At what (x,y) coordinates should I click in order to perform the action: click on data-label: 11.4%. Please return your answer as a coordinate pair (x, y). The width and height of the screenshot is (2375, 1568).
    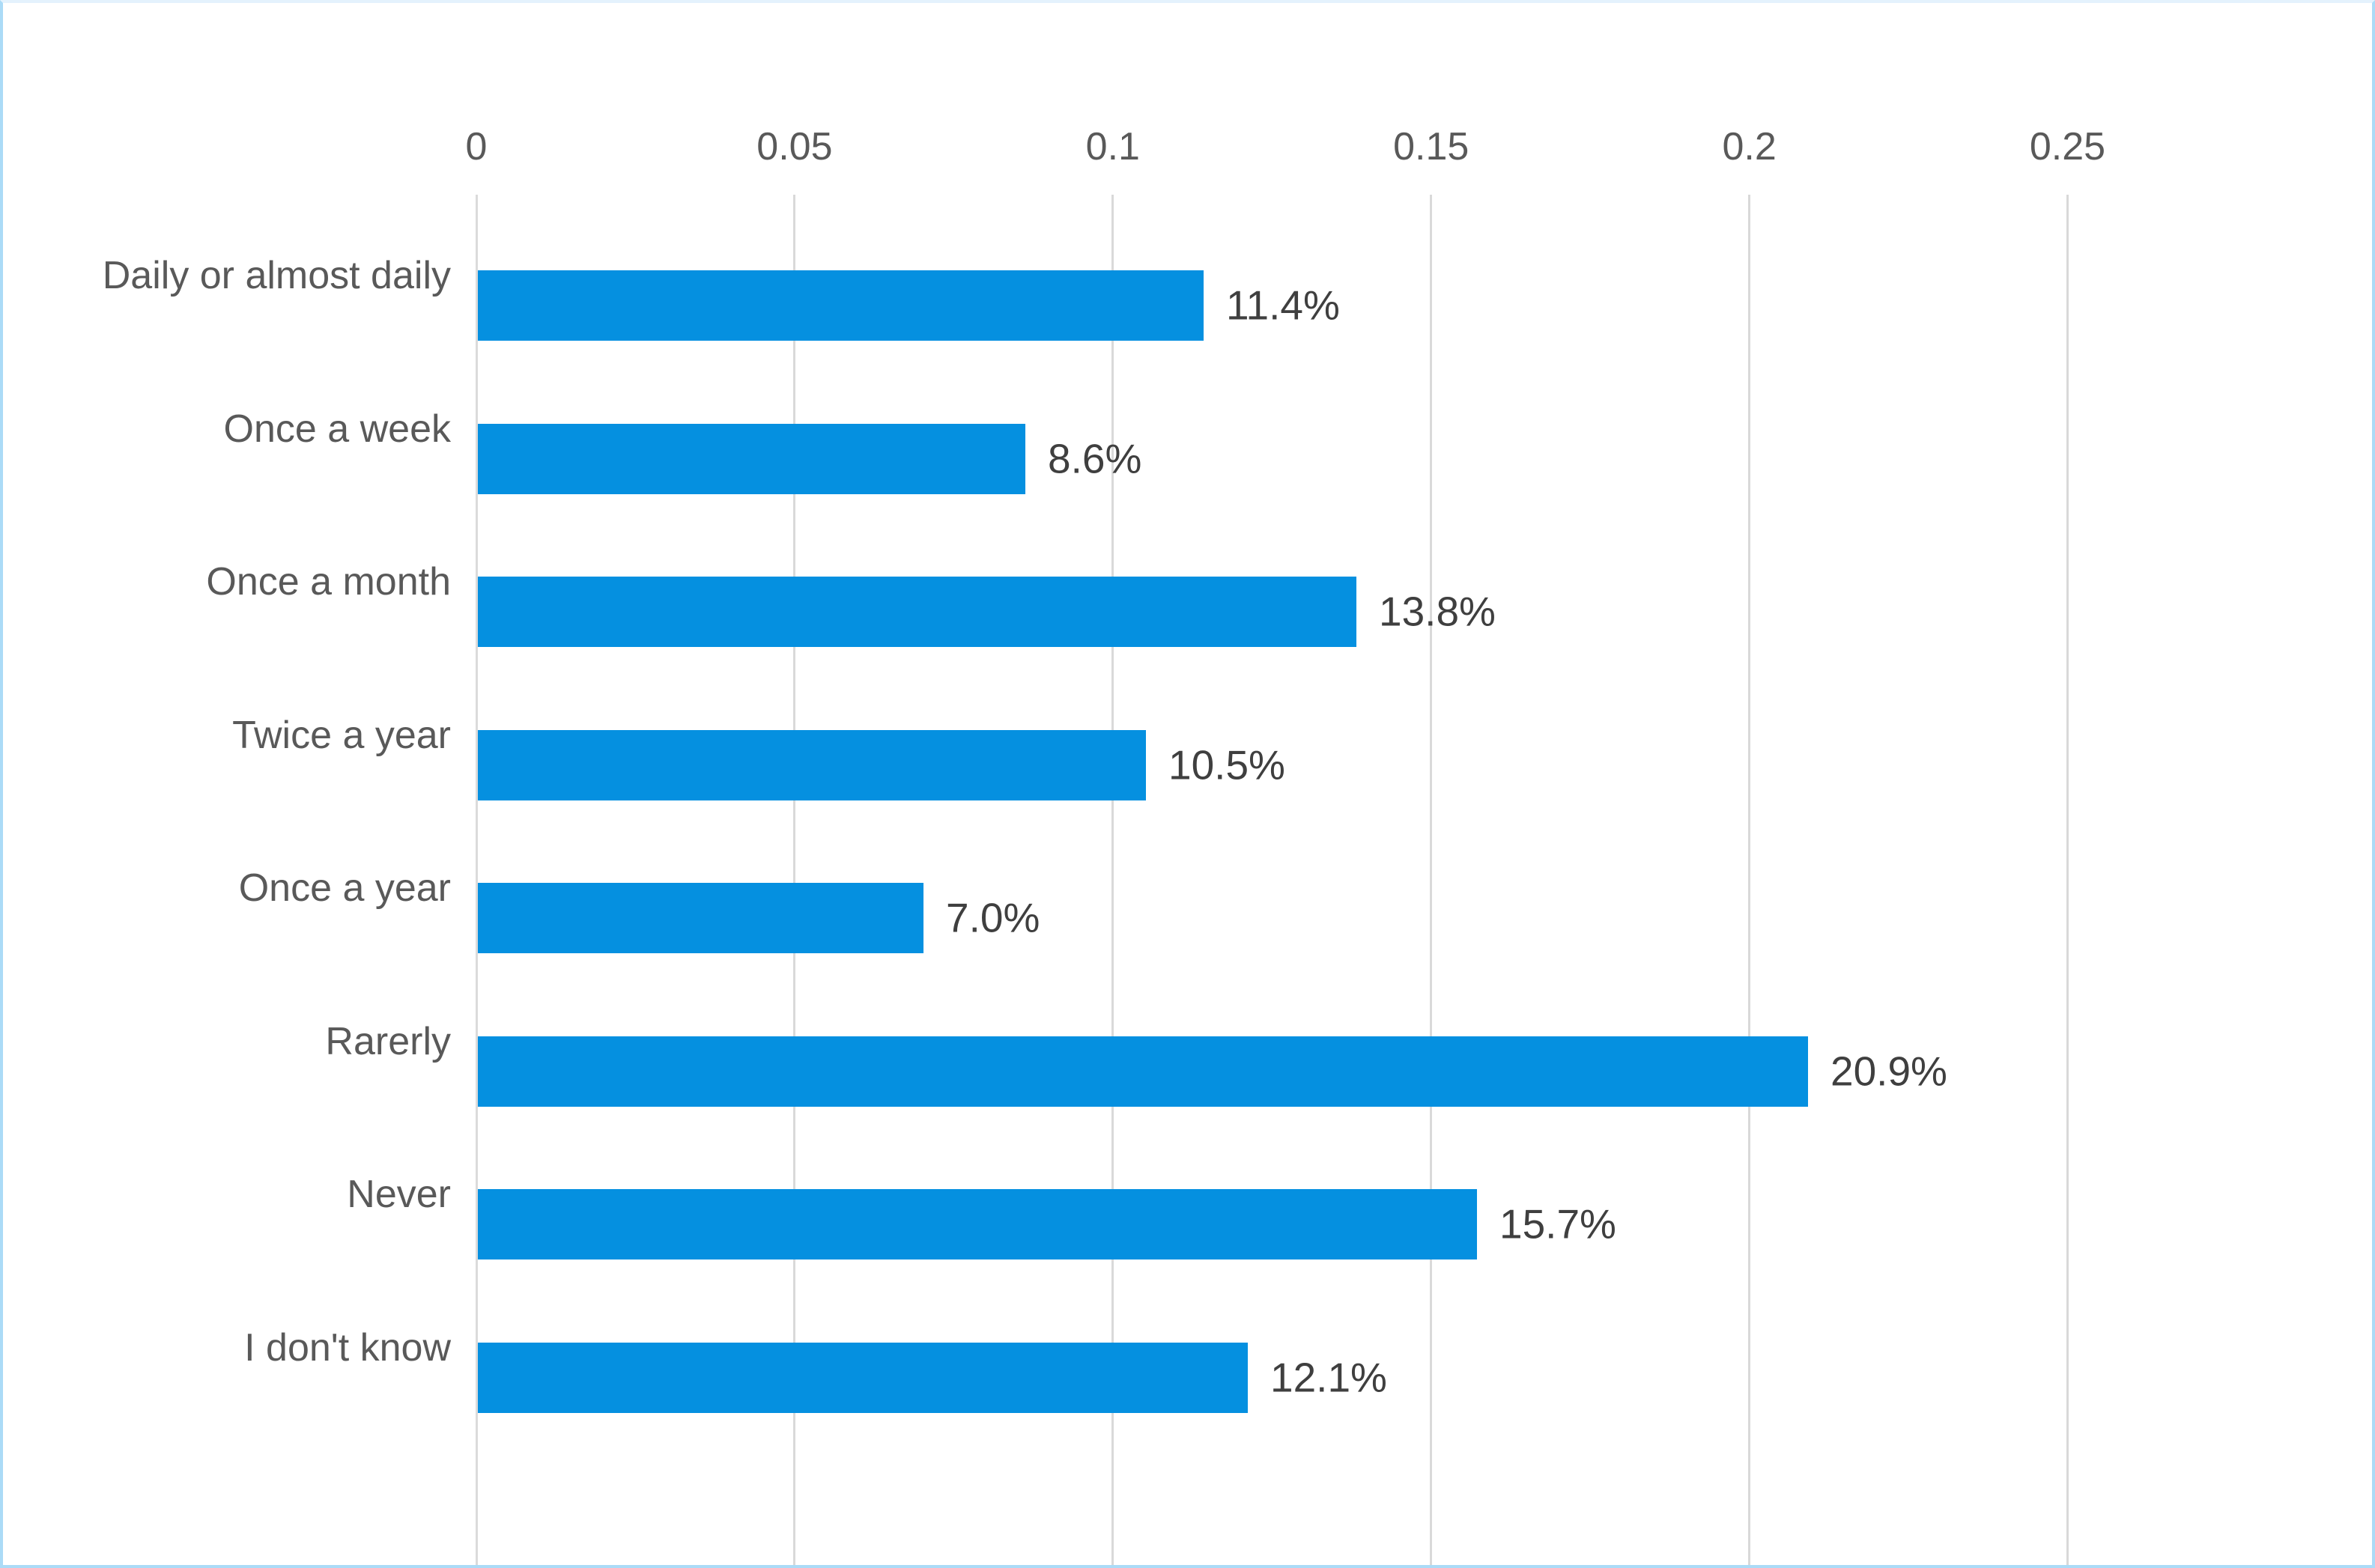
    Looking at the image, I should click on (1283, 305).